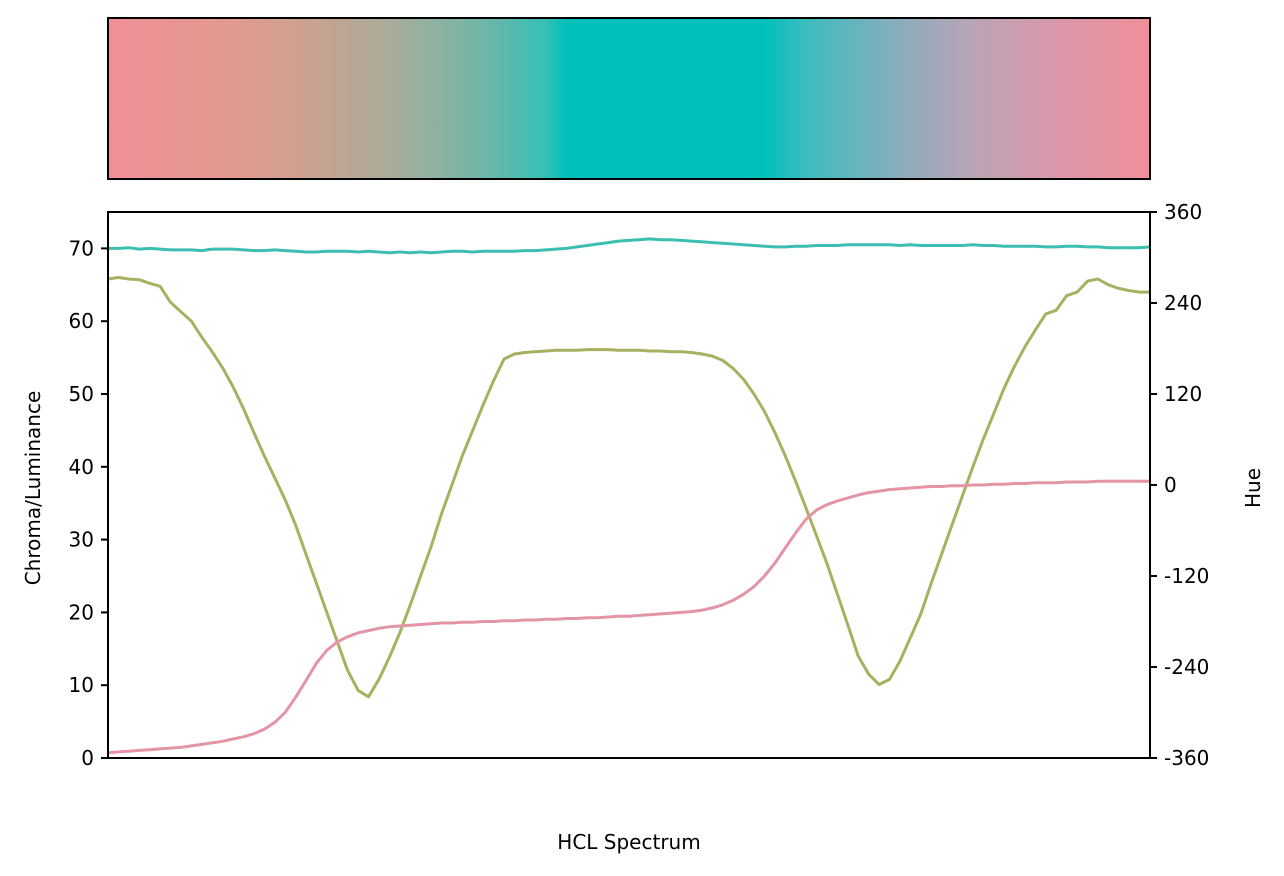 The width and height of the screenshot is (1284, 876). What do you see at coordinates (81, 685) in the screenshot?
I see `left-tick-label: 10` at bounding box center [81, 685].